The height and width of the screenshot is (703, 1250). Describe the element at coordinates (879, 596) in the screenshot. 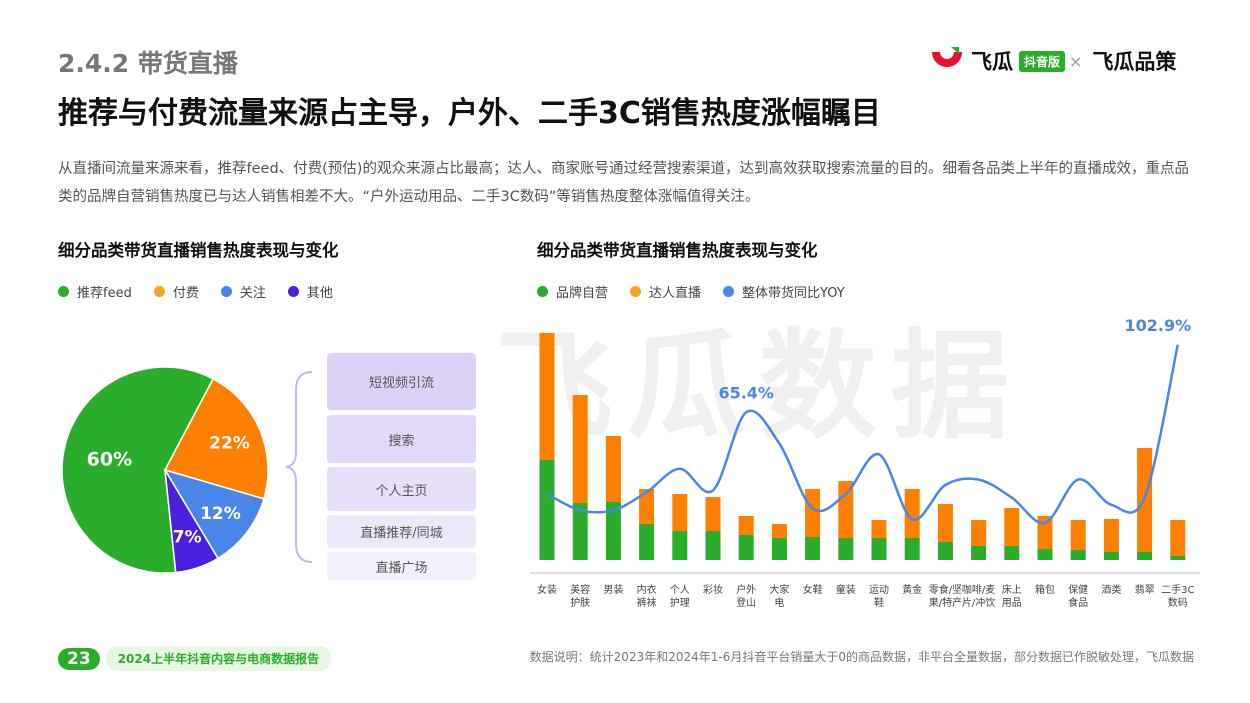

I see `x-tick-label: 运动鞋` at that location.